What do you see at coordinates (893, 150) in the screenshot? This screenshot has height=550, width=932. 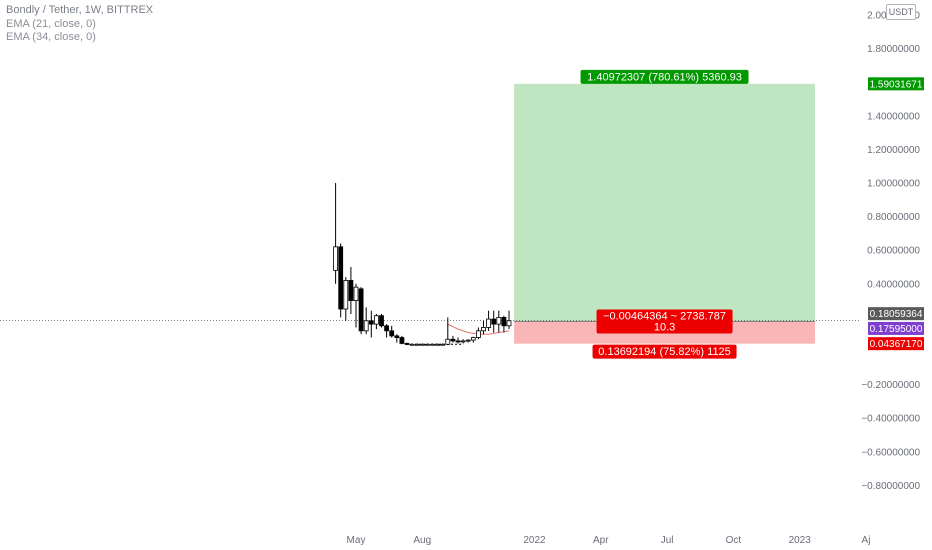 I see `y-tick-label: 1.20000000` at bounding box center [893, 150].